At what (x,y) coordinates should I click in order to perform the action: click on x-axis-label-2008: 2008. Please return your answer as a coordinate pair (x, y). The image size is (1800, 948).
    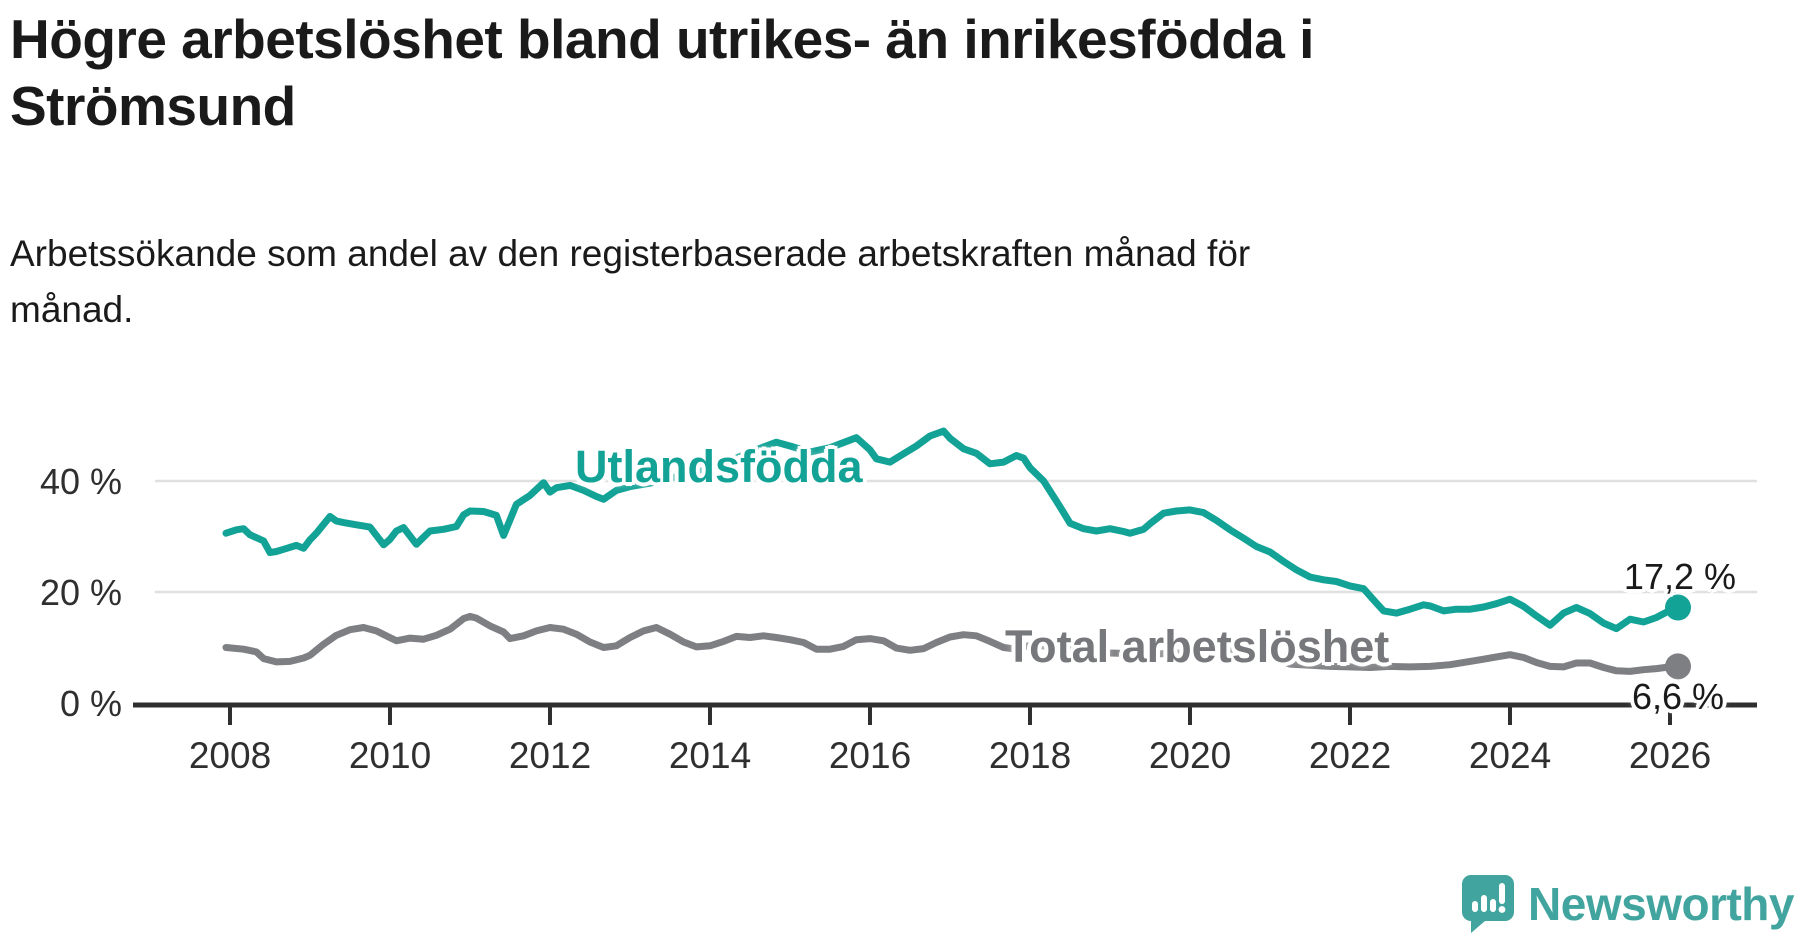
    Looking at the image, I should click on (230, 755).